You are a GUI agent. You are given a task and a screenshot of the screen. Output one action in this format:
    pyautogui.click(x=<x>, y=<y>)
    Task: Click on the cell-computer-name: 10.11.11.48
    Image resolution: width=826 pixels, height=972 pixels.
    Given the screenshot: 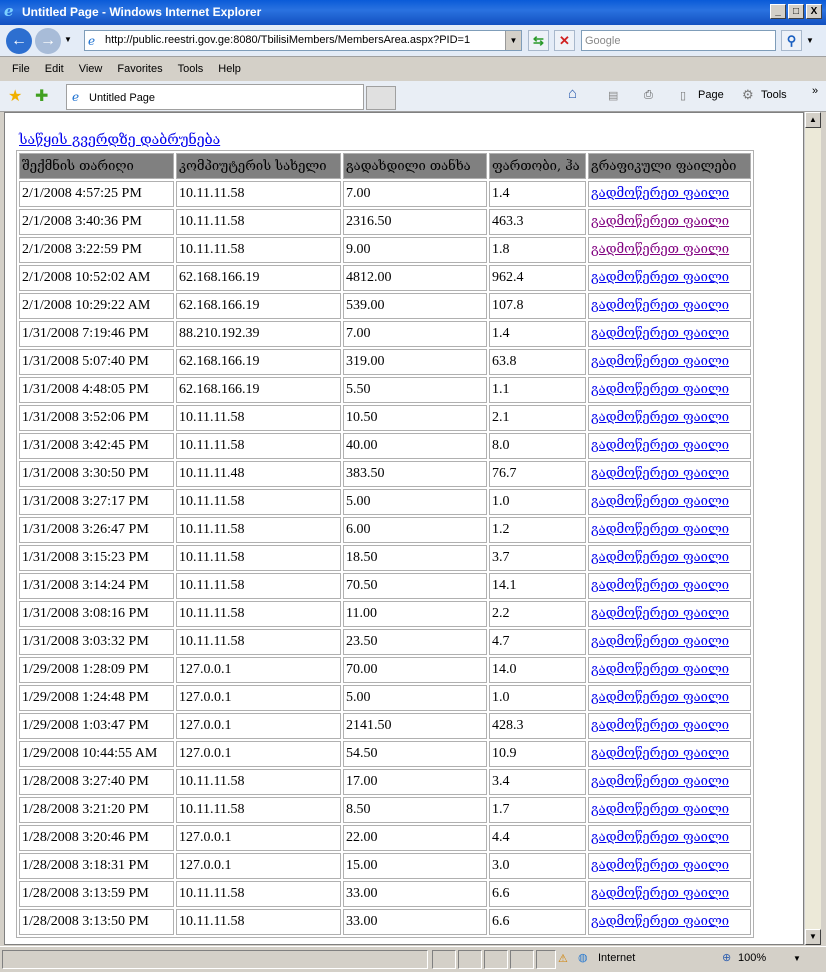 What is the action you would take?
    pyautogui.click(x=258, y=474)
    